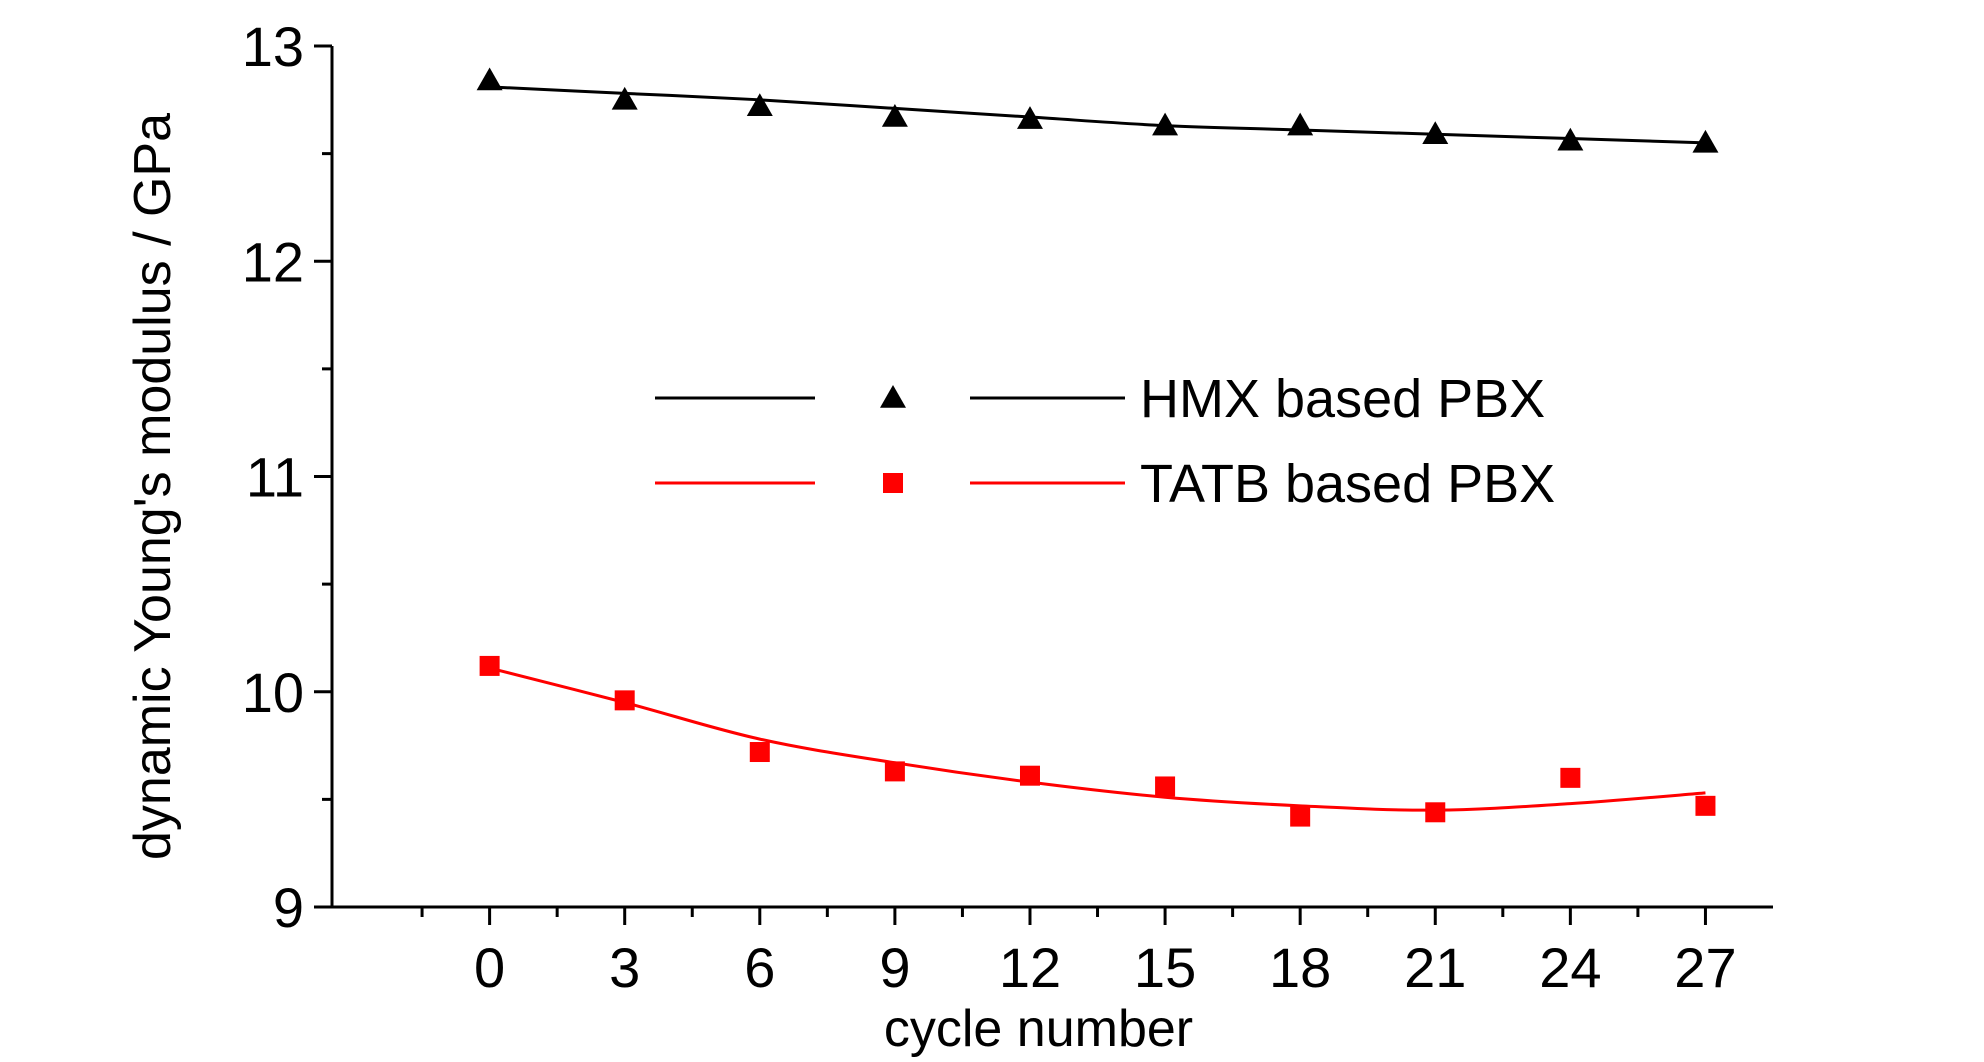  I want to click on x-tick-label: 18, so click(1300, 967).